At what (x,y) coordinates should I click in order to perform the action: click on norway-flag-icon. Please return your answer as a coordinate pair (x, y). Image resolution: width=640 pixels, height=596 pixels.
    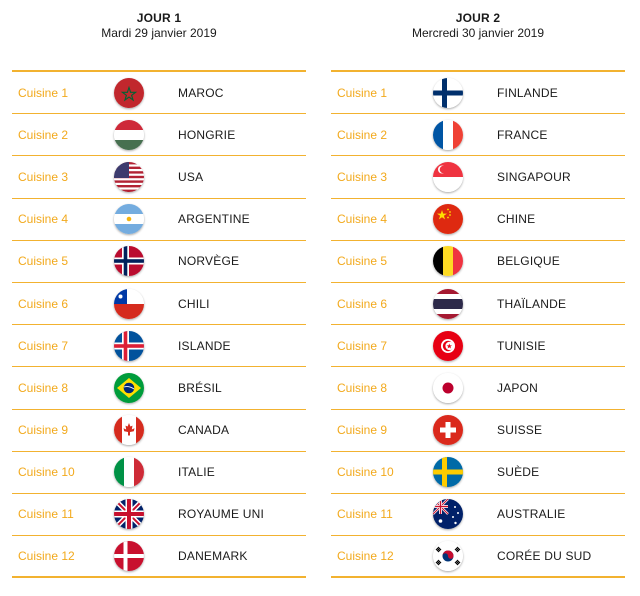
    Looking at the image, I should click on (129, 261).